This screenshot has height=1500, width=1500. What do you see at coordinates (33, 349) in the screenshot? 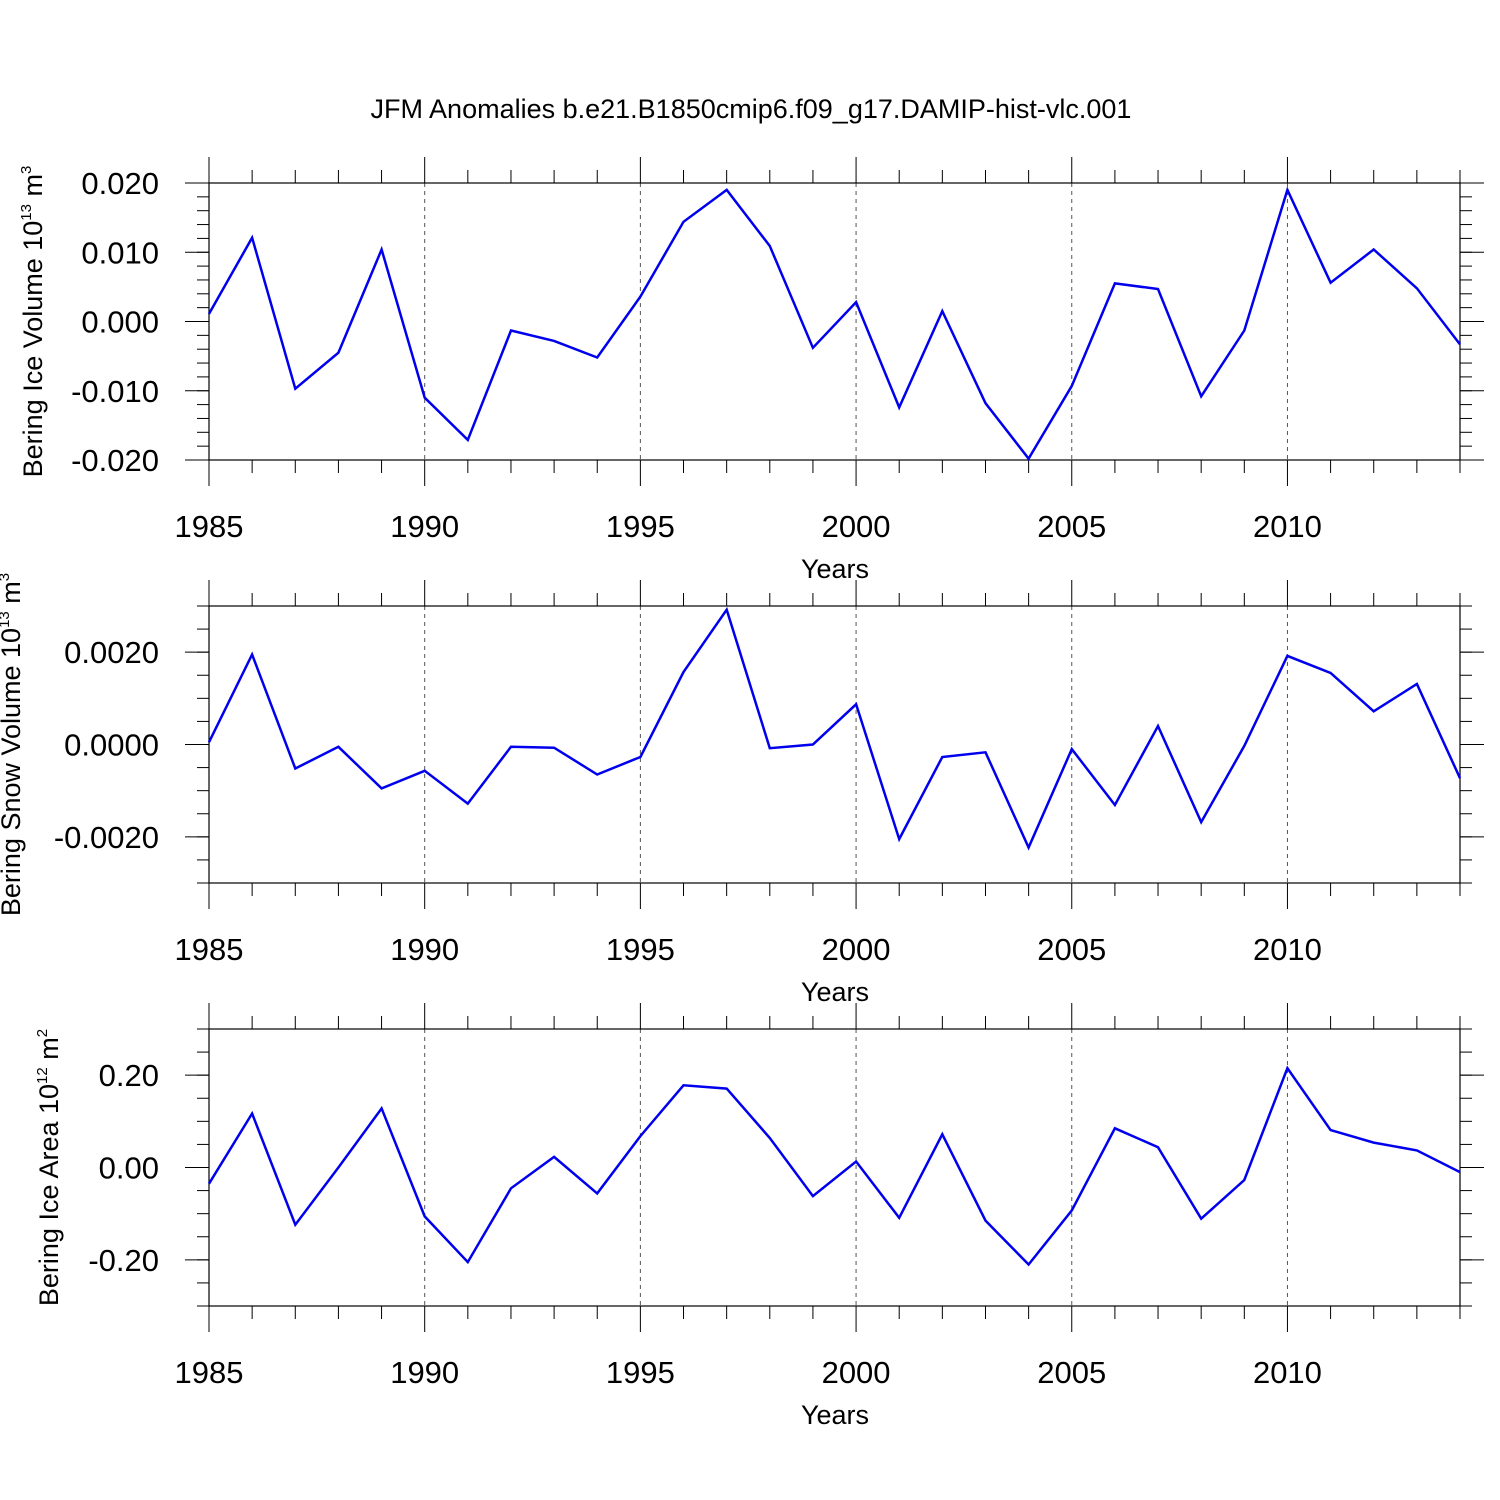
I see `y-label-base: Bering Ice Volume 10` at bounding box center [33, 349].